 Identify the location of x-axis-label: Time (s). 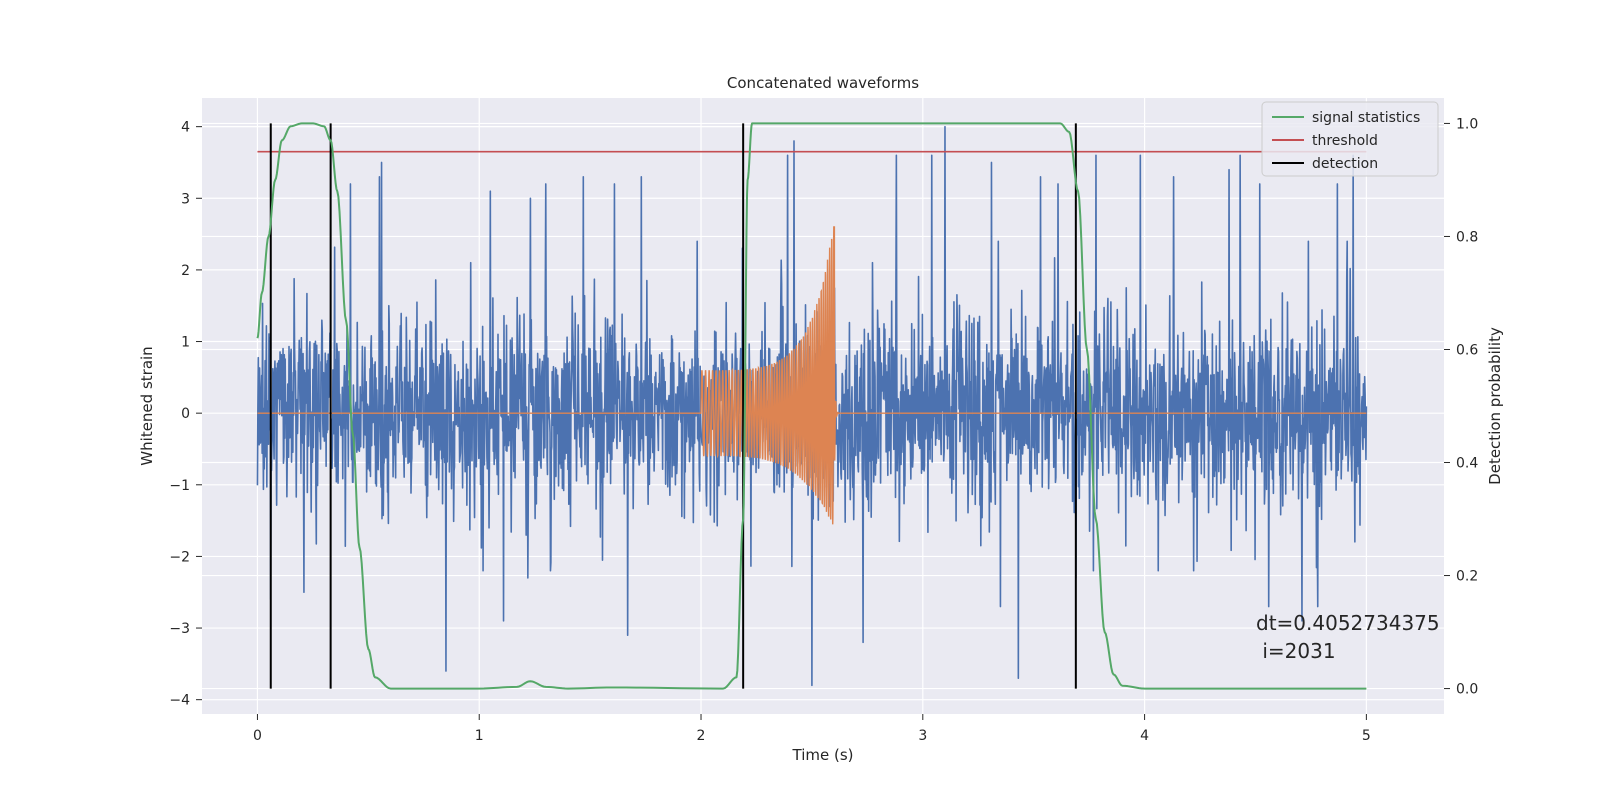
(823, 755).